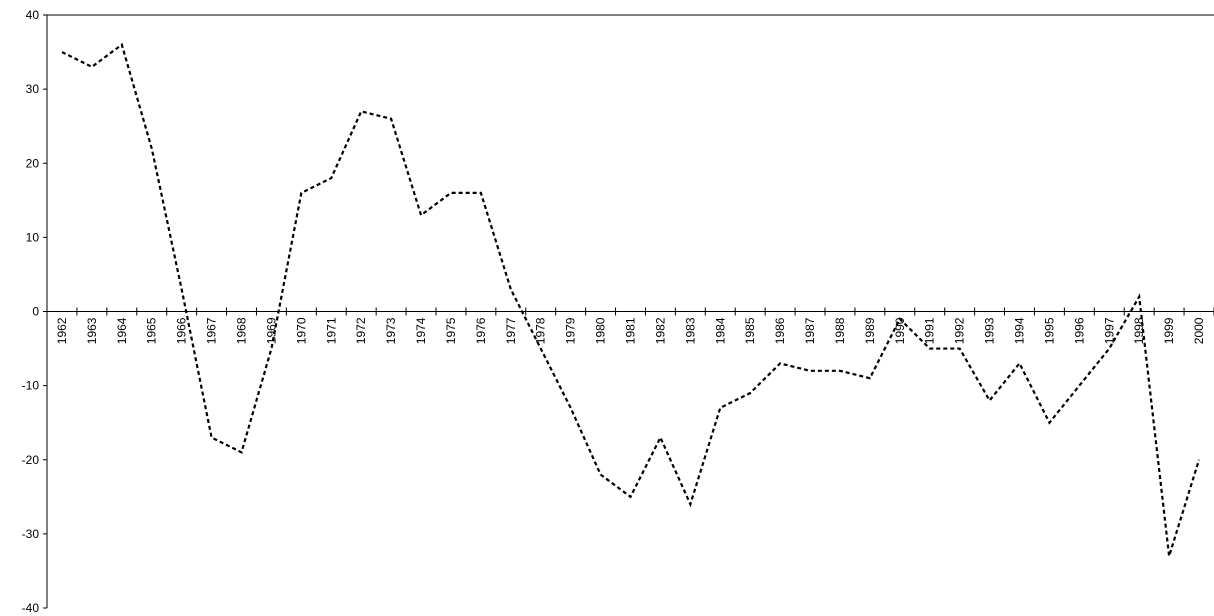 This screenshot has height=616, width=1214. What do you see at coordinates (750, 330) in the screenshot?
I see `x-tick-label: 1985` at bounding box center [750, 330].